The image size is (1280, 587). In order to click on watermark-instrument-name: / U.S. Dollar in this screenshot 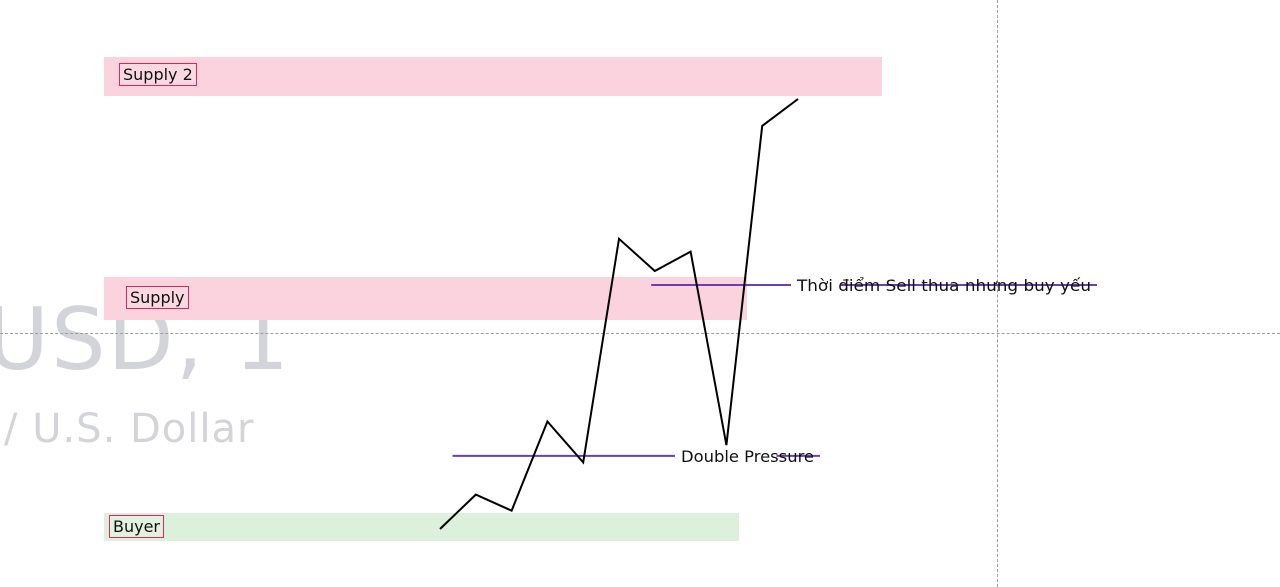, I will do `click(129, 429)`.